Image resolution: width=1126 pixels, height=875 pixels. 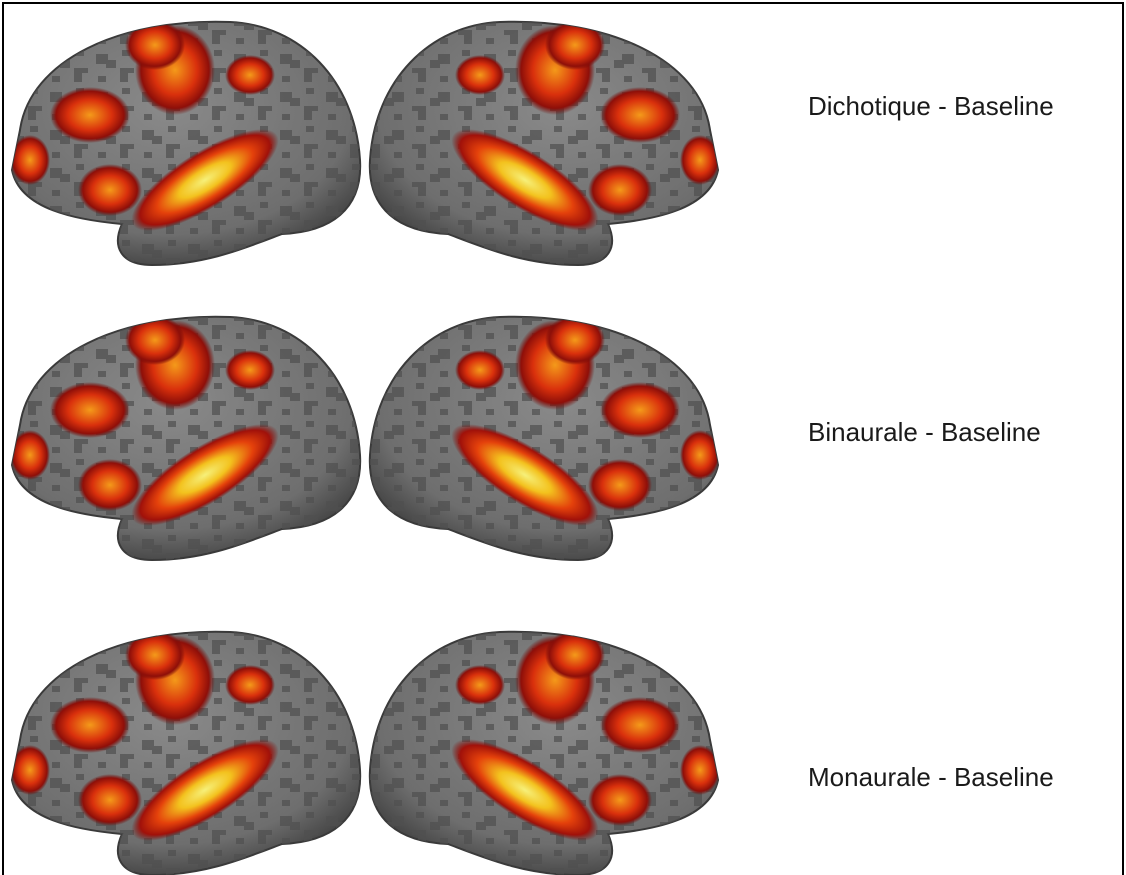 I want to click on condition-label: Binaurale - Baseline, so click(x=924, y=432).